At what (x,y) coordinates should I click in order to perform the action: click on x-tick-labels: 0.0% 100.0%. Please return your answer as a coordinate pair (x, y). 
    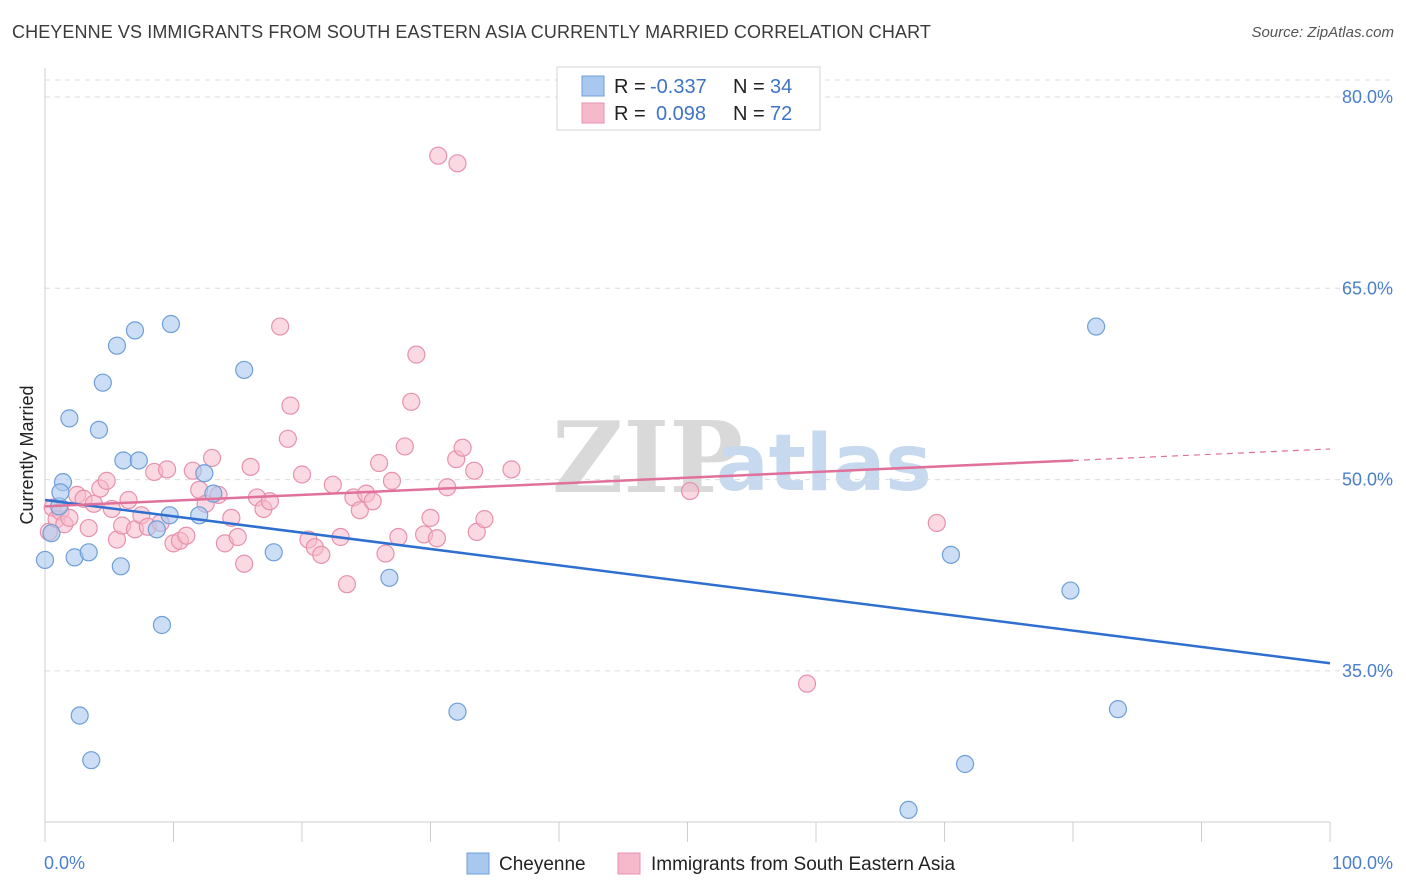
    Looking at the image, I should click on (718, 863).